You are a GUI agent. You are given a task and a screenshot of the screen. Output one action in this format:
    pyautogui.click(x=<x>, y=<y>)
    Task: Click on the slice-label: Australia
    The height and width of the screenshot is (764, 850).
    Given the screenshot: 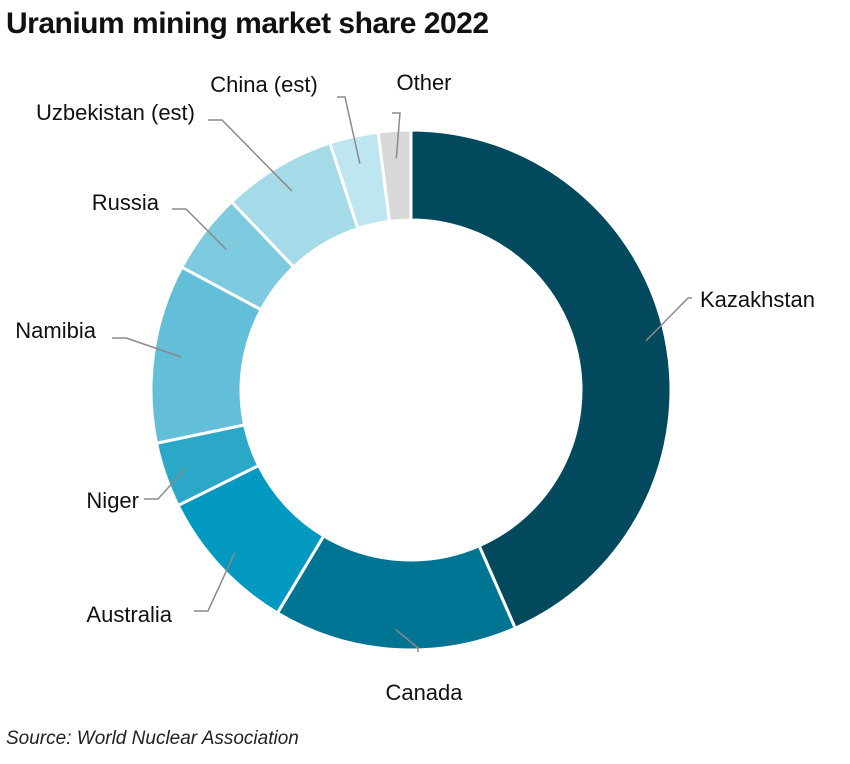 What is the action you would take?
    pyautogui.click(x=129, y=614)
    